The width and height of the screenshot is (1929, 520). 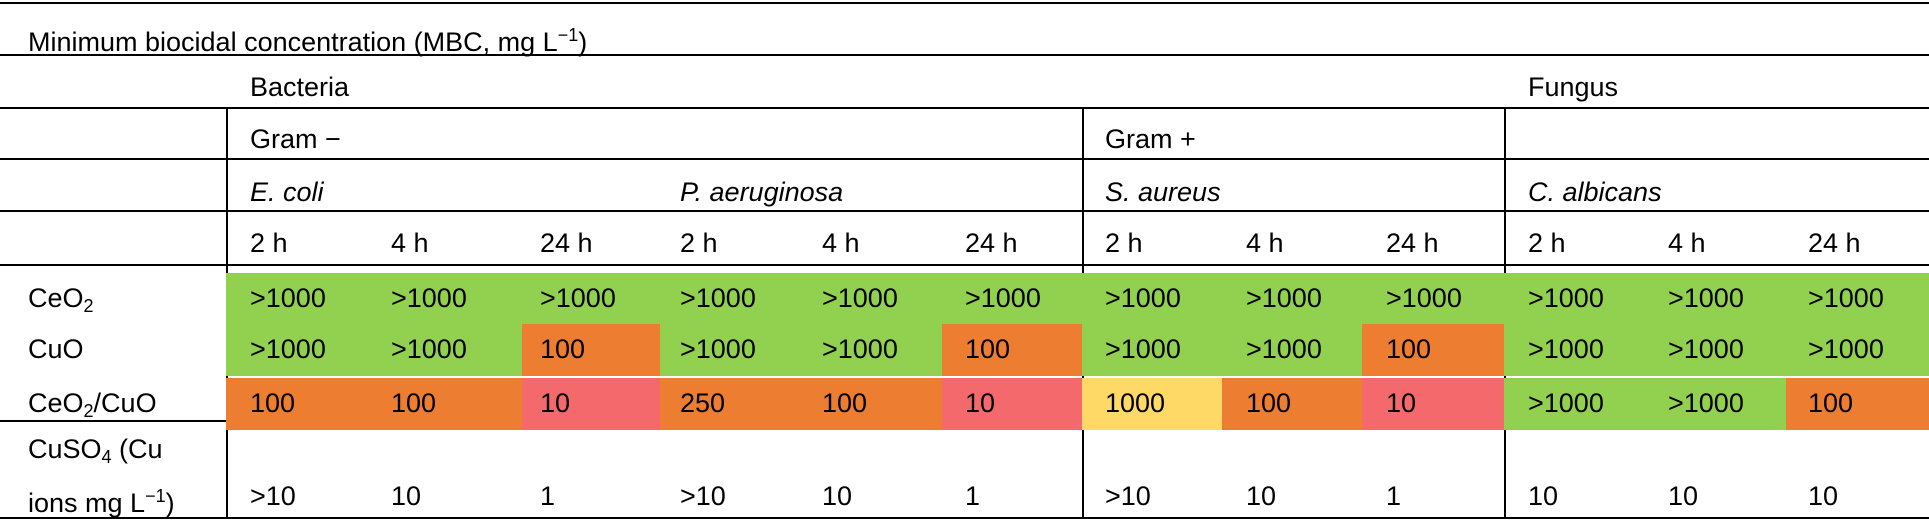 I want to click on row-label-cuso4-units: ions mg L−1), so click(x=101, y=502).